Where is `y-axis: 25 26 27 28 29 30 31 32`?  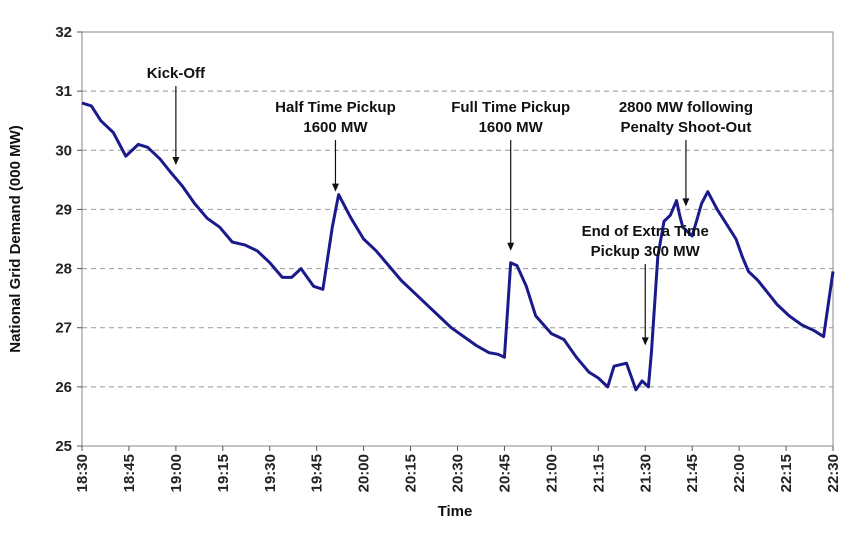
y-axis: 25 26 27 28 29 30 31 32 is located at coordinates (68, 239).